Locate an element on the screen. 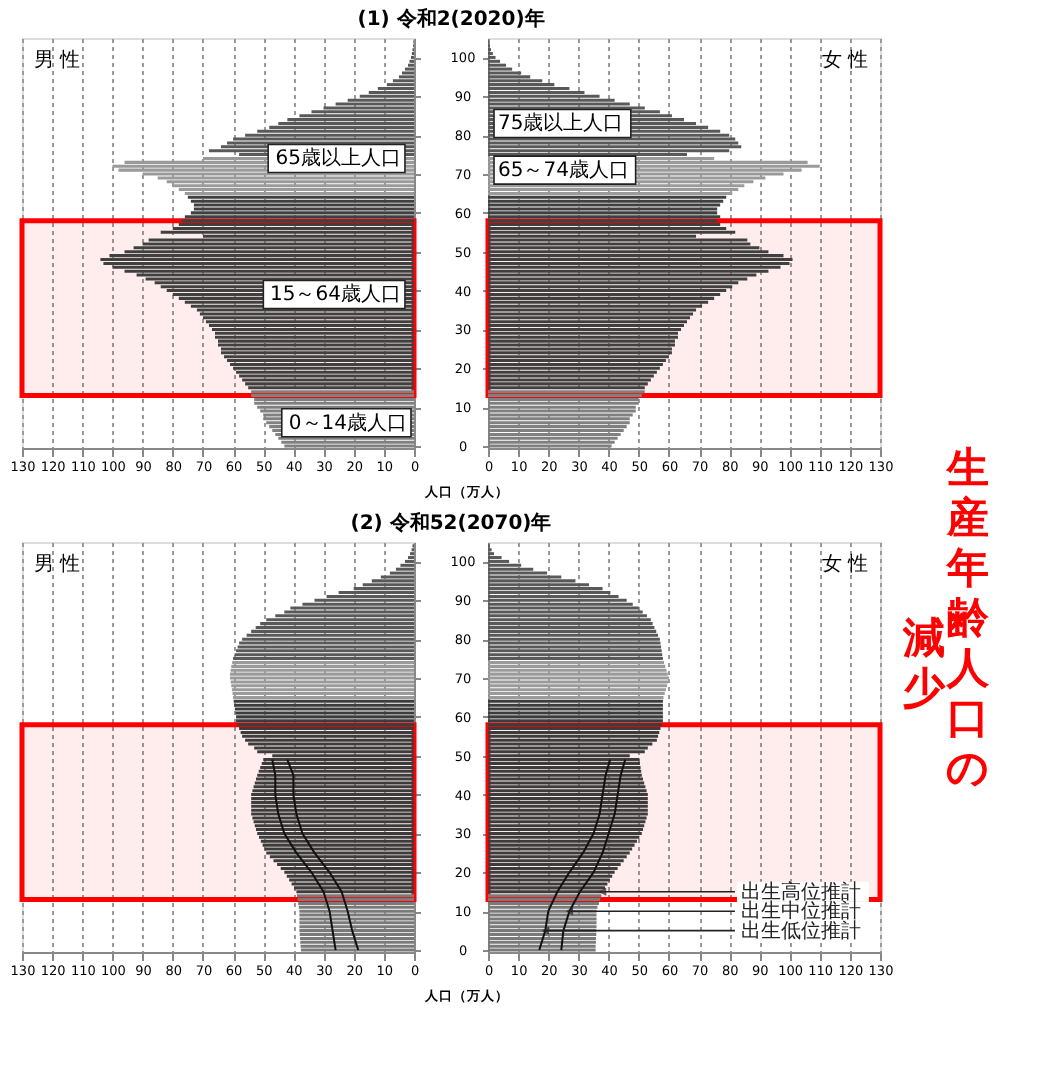 This screenshot has height=1066, width=1042. annotation: 65歳以上人口 is located at coordinates (338, 158).